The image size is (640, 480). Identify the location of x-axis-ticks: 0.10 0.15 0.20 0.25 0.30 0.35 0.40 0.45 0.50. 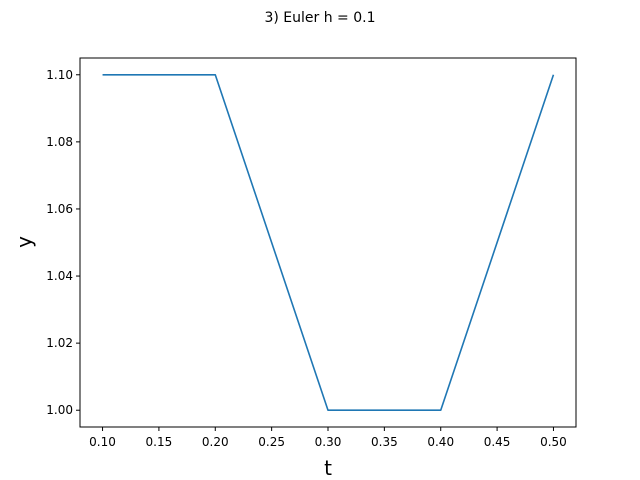
(328, 438).